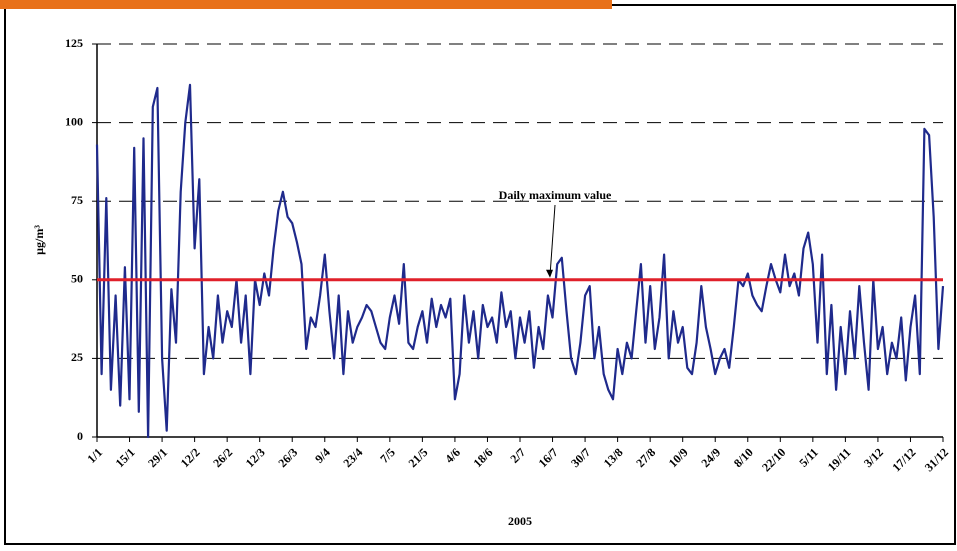 This screenshot has height=551, width=957. What do you see at coordinates (77, 200) in the screenshot?
I see `y-tick-label: 75` at bounding box center [77, 200].